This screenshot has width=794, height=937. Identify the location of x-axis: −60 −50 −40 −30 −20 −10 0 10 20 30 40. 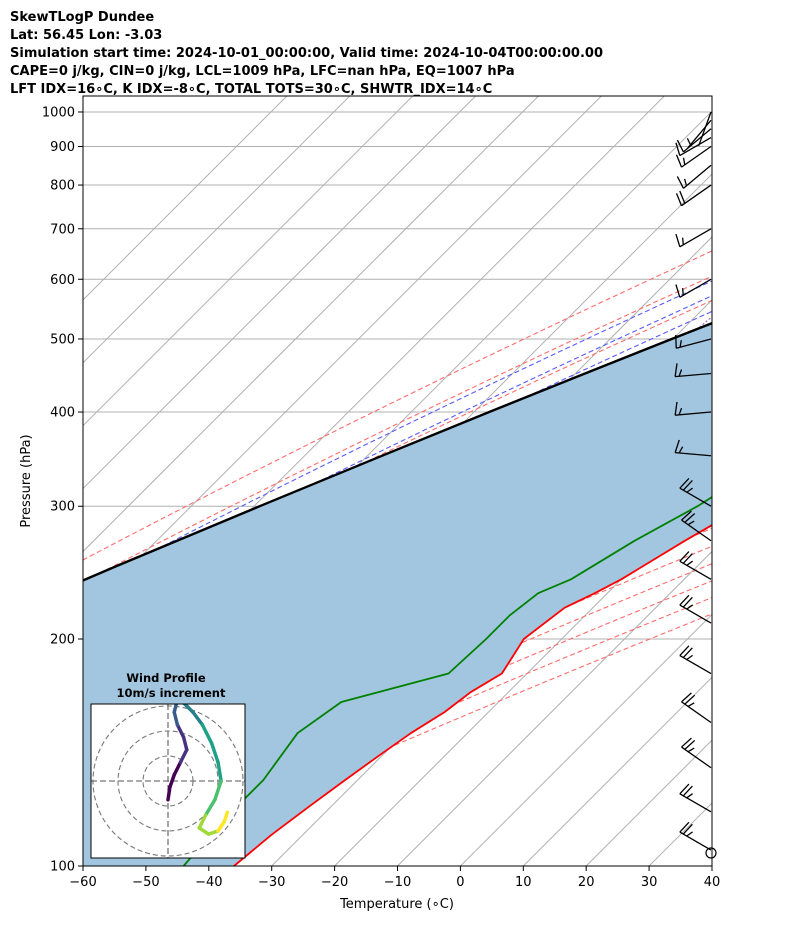
(394, 878).